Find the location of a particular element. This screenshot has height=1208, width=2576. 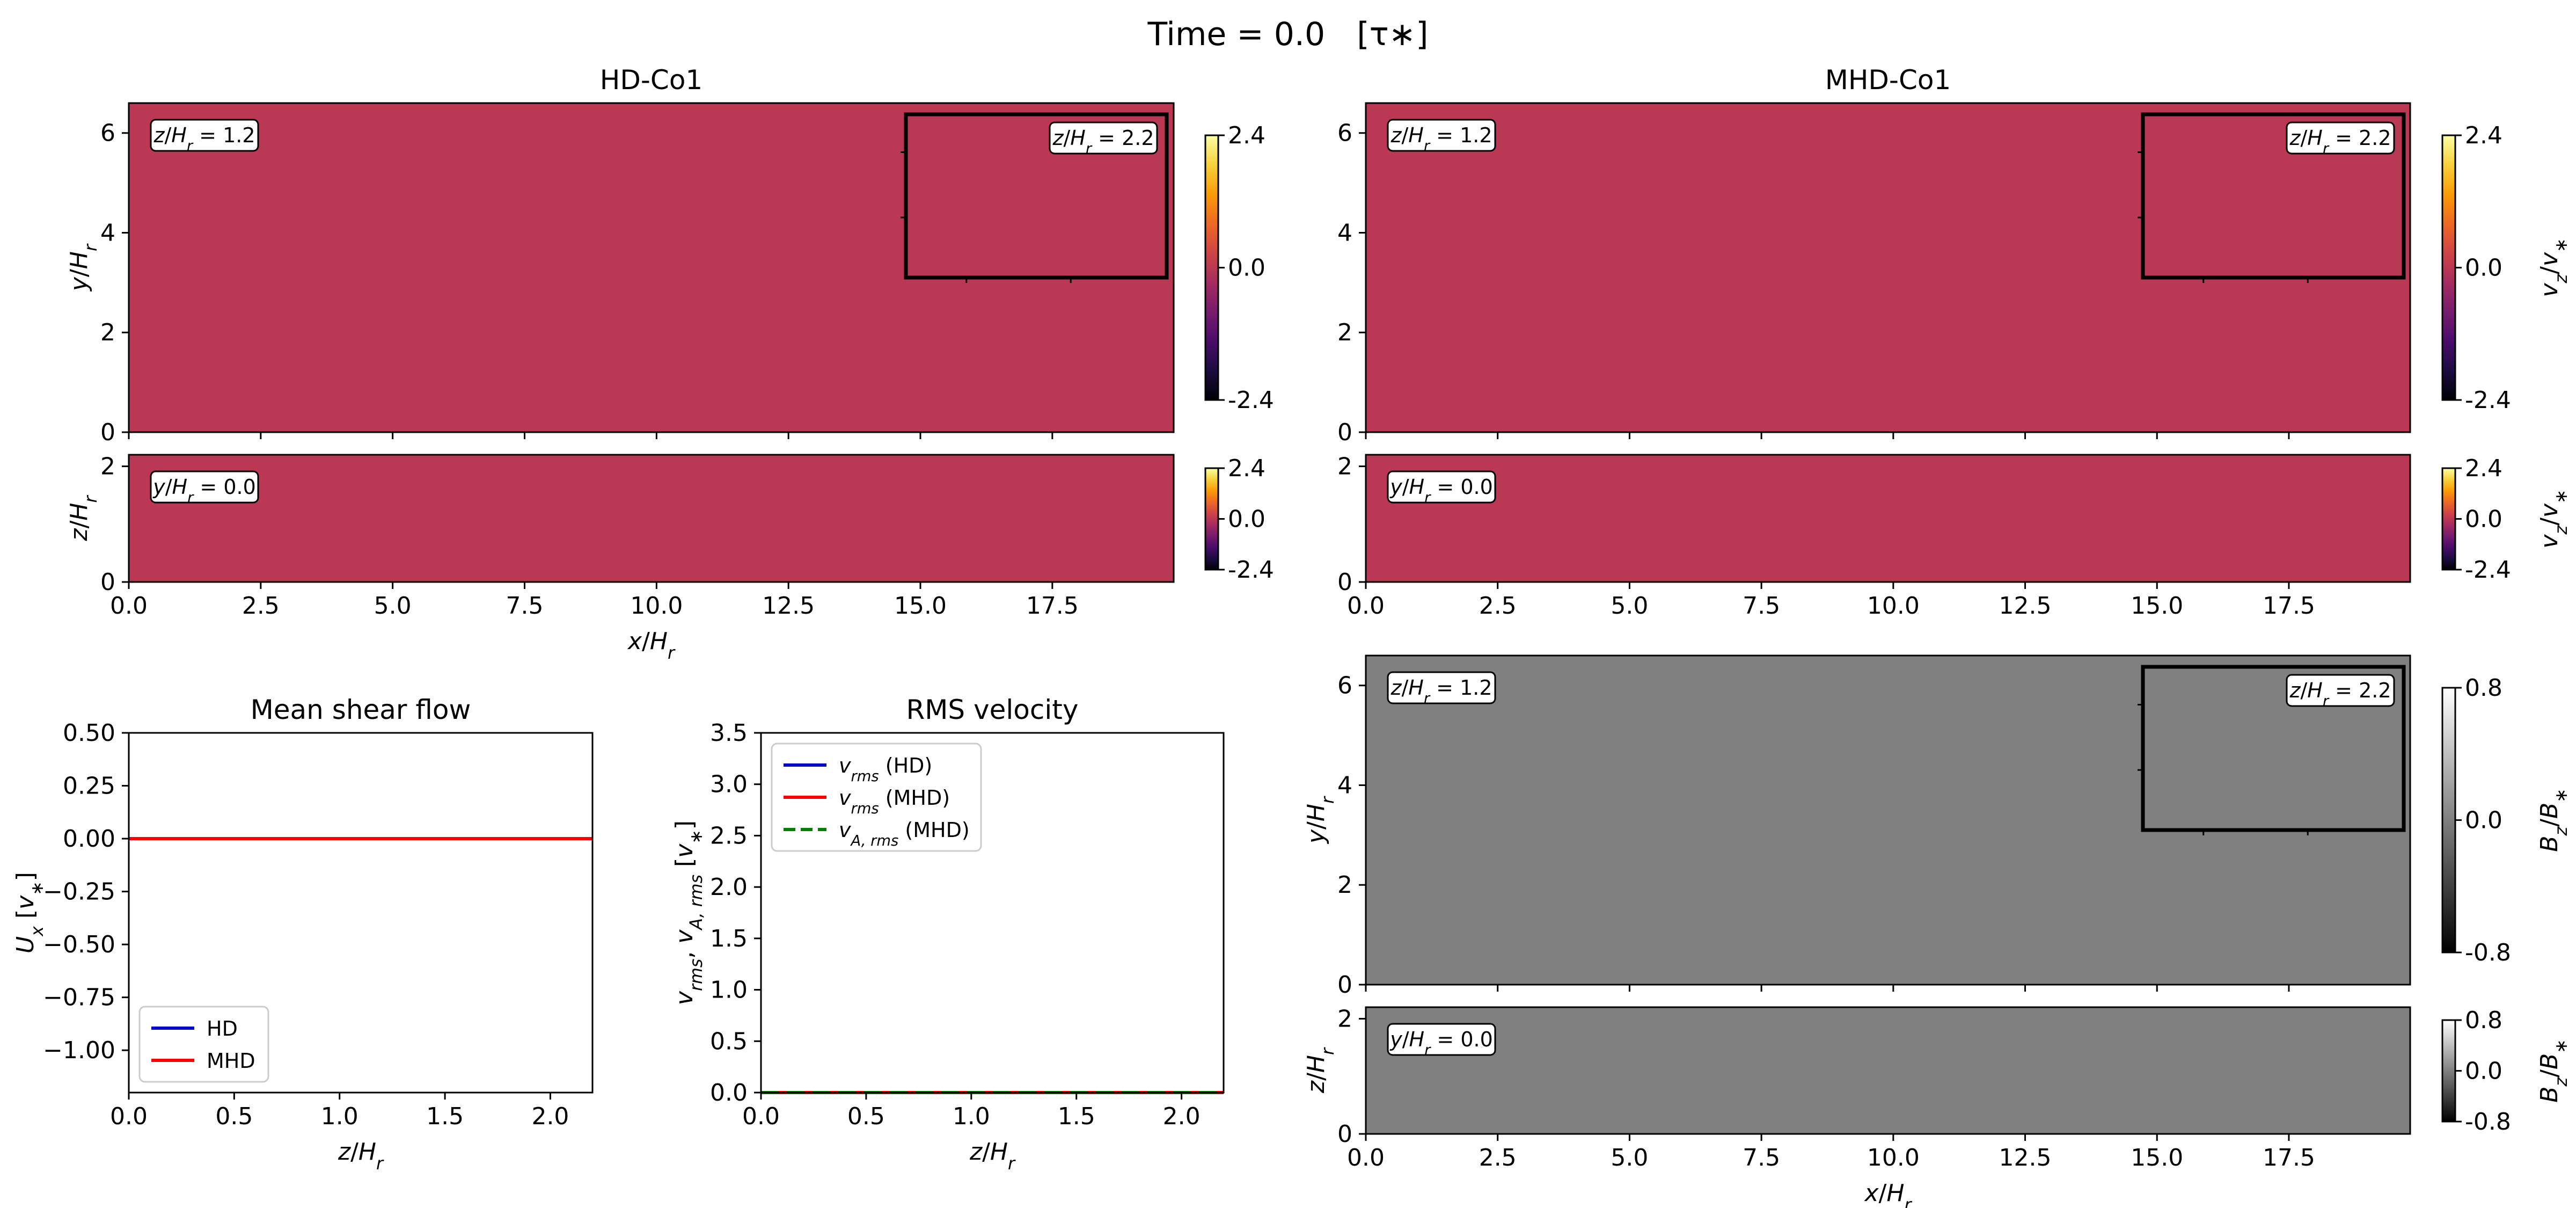

x-axis-label: x/Hr is located at coordinates (1888, 1194).